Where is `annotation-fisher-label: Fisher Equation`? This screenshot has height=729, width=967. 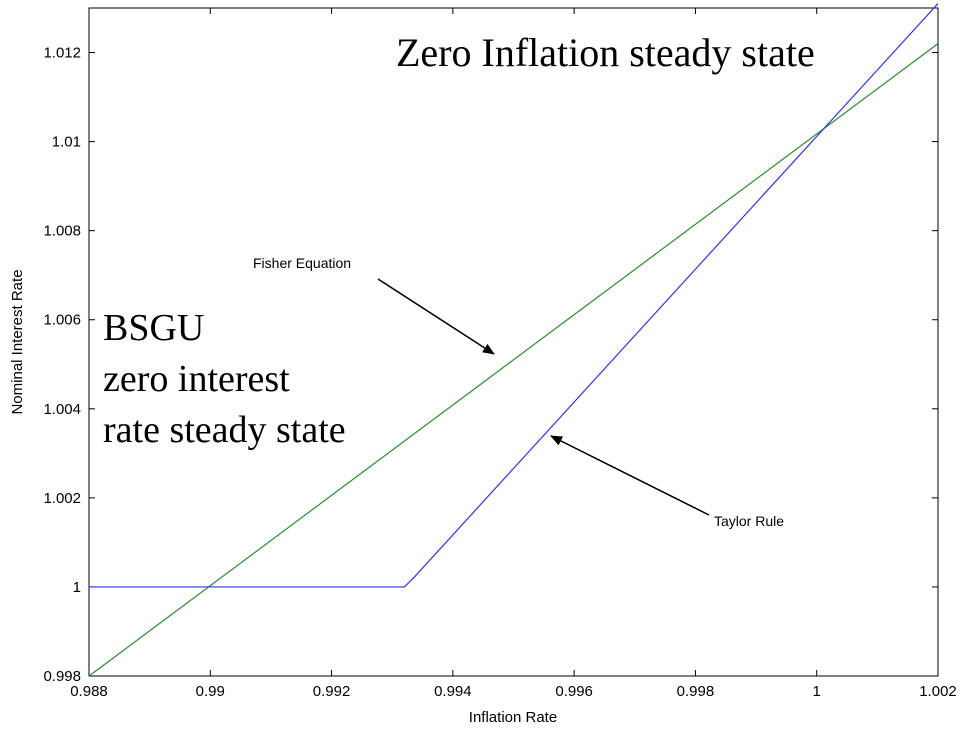 annotation-fisher-label: Fisher Equation is located at coordinates (302, 263).